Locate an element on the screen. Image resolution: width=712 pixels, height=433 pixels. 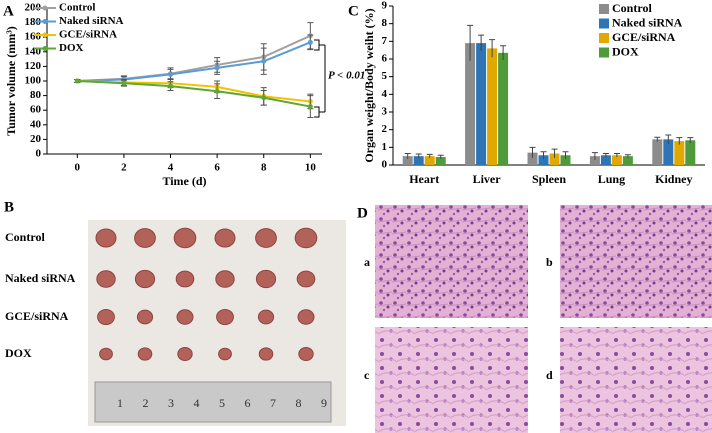
y-tick-label: 120 is located at coordinates (33, 66).